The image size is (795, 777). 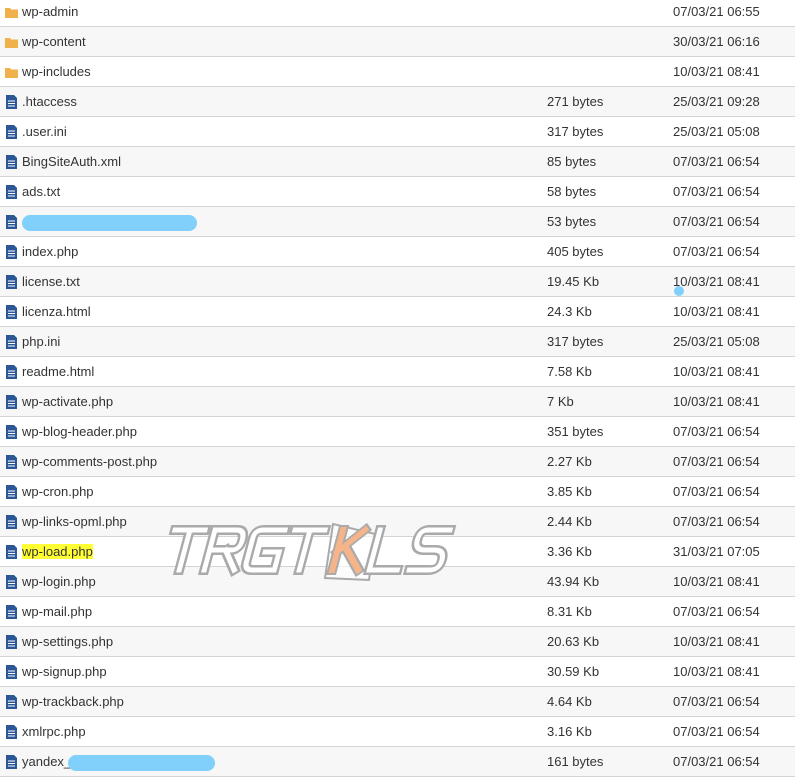 What do you see at coordinates (569, 461) in the screenshot?
I see `file-size: 2.27 Kb` at bounding box center [569, 461].